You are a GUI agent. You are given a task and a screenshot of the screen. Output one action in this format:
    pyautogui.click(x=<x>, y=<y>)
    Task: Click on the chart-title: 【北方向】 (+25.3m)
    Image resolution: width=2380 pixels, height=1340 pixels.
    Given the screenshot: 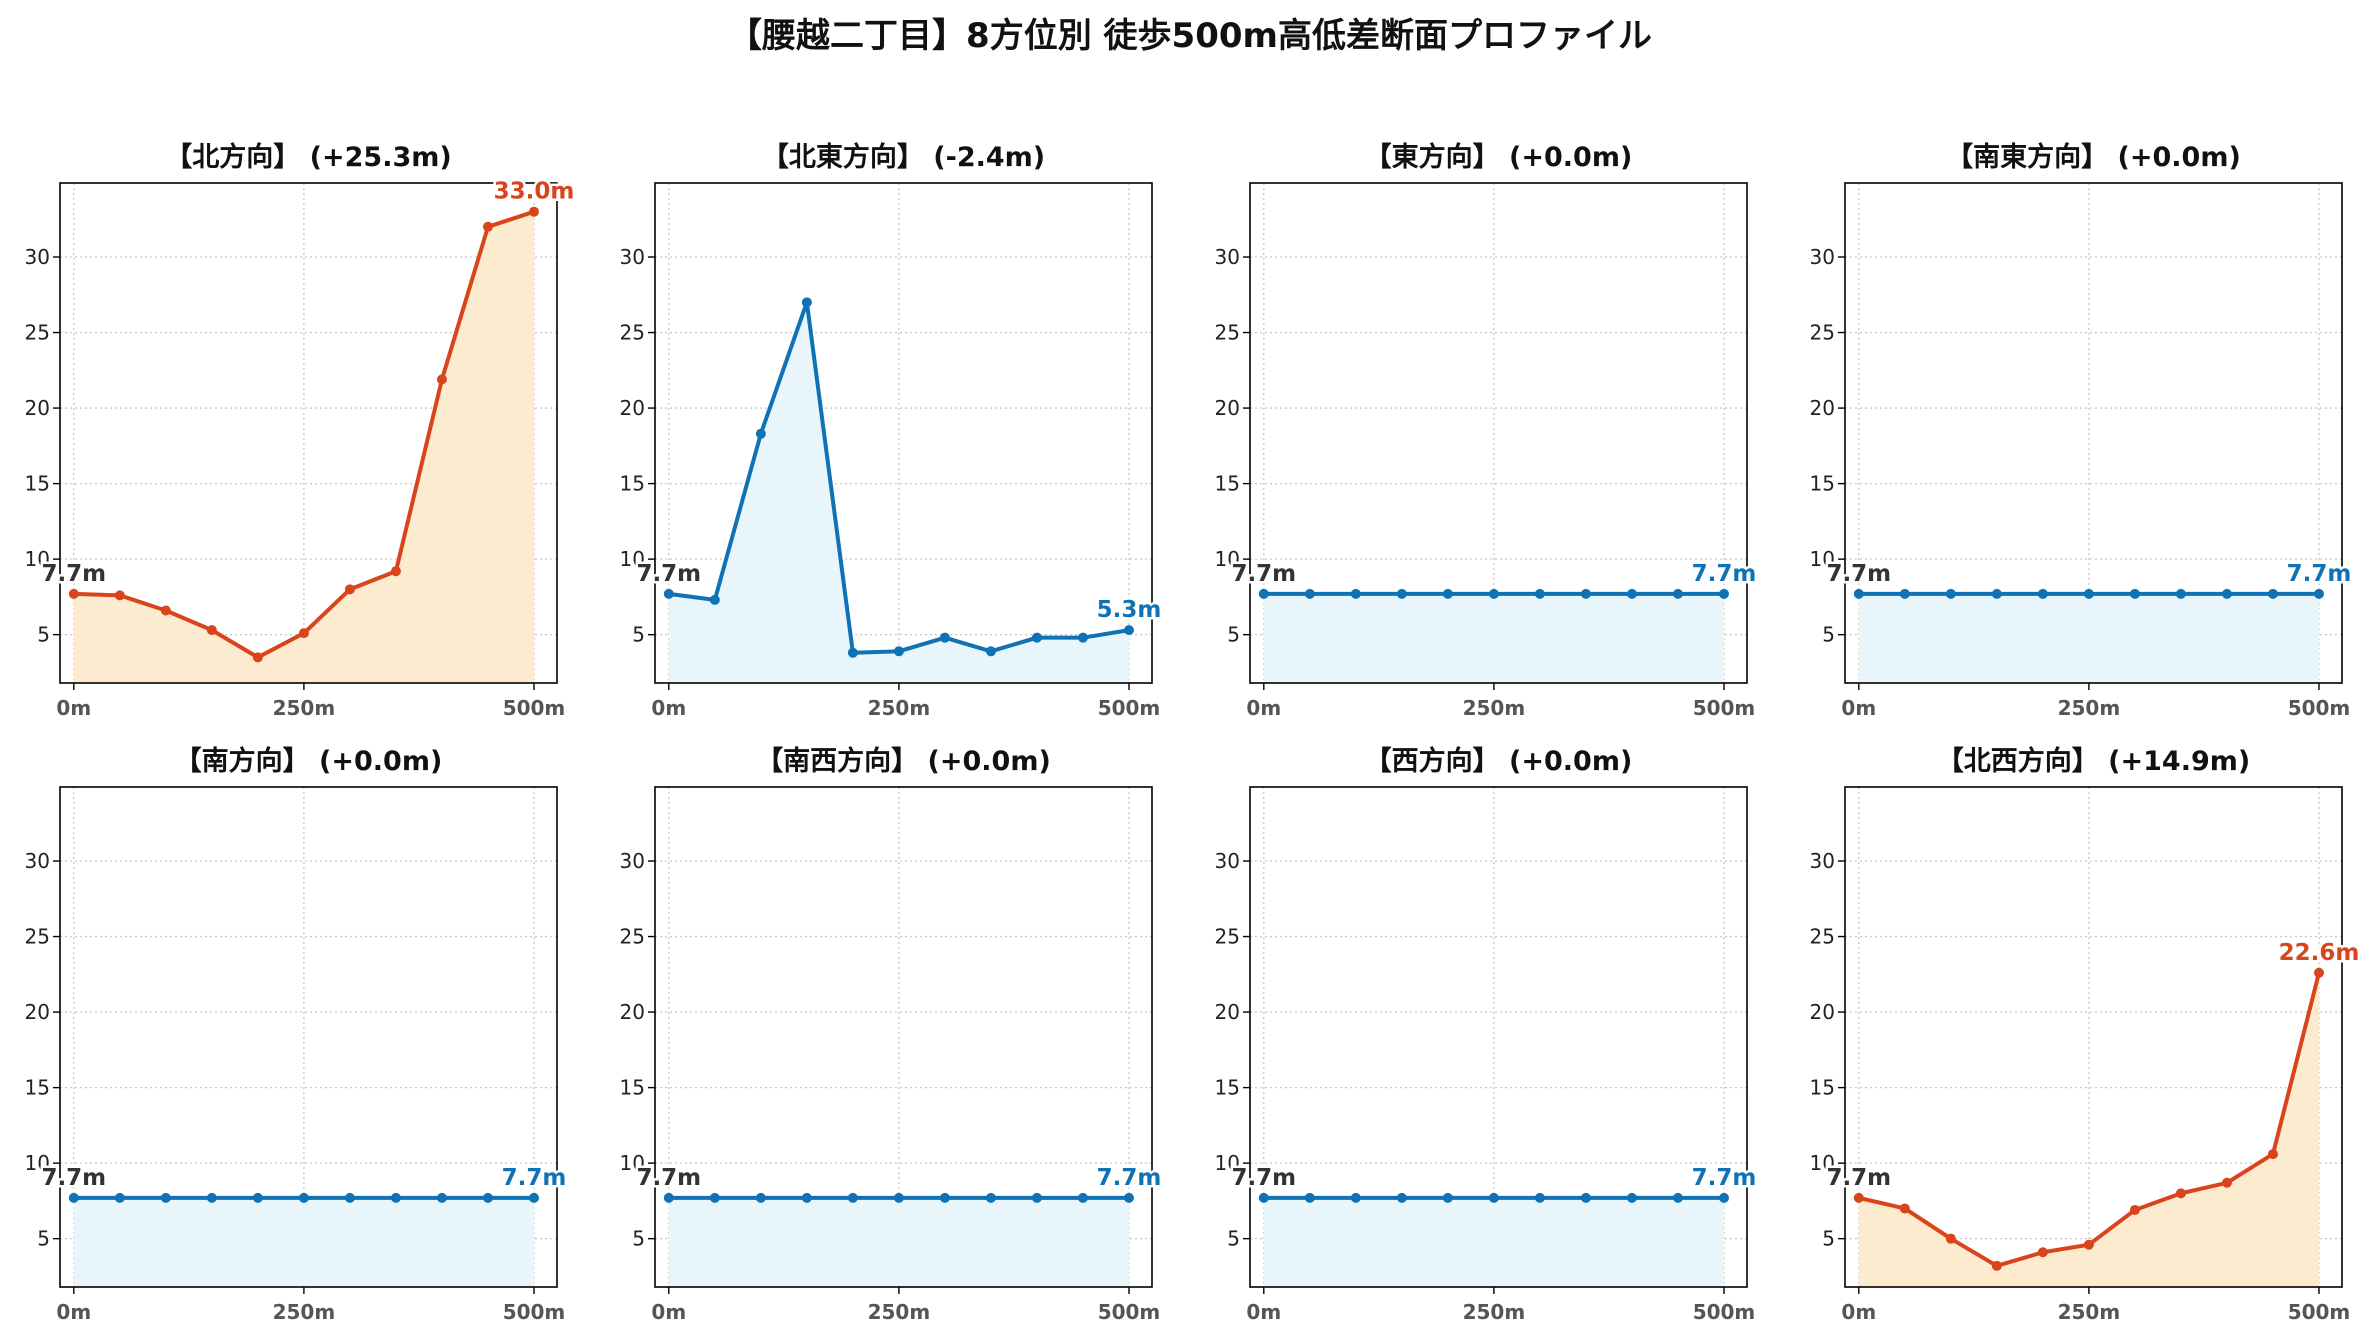 What is the action you would take?
    pyautogui.click(x=308, y=157)
    